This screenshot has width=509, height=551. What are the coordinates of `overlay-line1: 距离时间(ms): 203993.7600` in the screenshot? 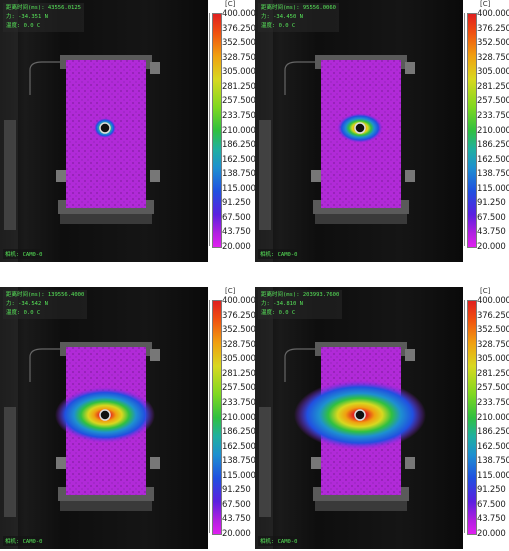 It's located at (300, 295).